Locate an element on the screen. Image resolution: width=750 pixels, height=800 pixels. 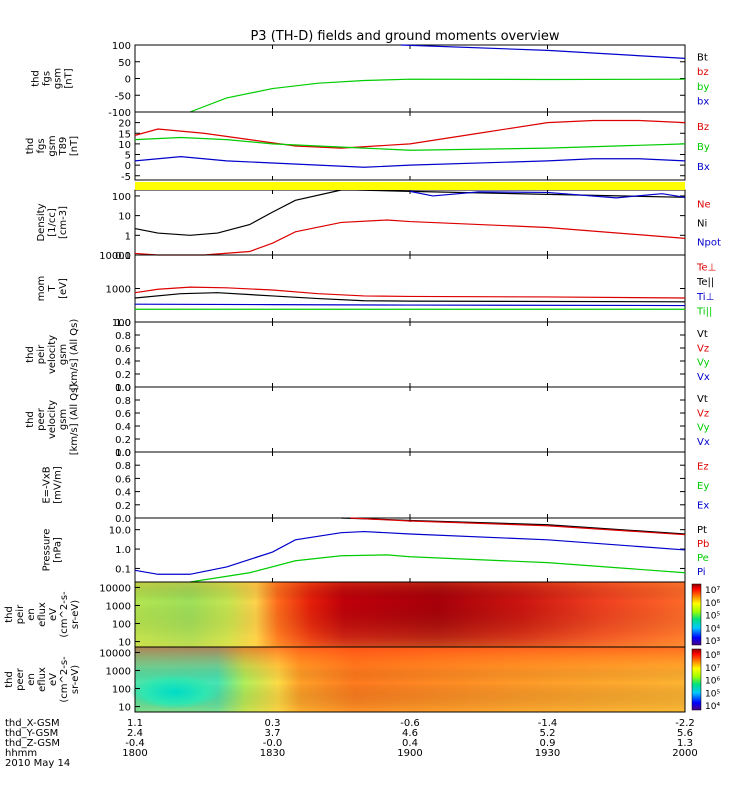
panel-4: 10000 1000 100 momT[eV] Te⊥ Te|| Ti⊥ Ti|| is located at coordinates (376, 290).